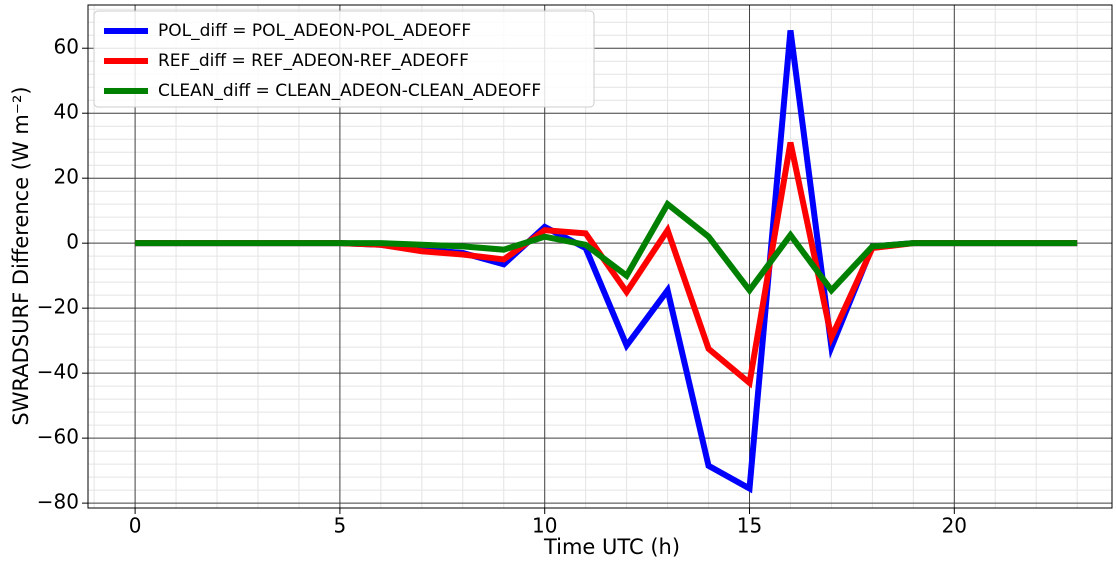  Describe the element at coordinates (544, 526) in the screenshot. I see `x-tick-label: 10` at that location.